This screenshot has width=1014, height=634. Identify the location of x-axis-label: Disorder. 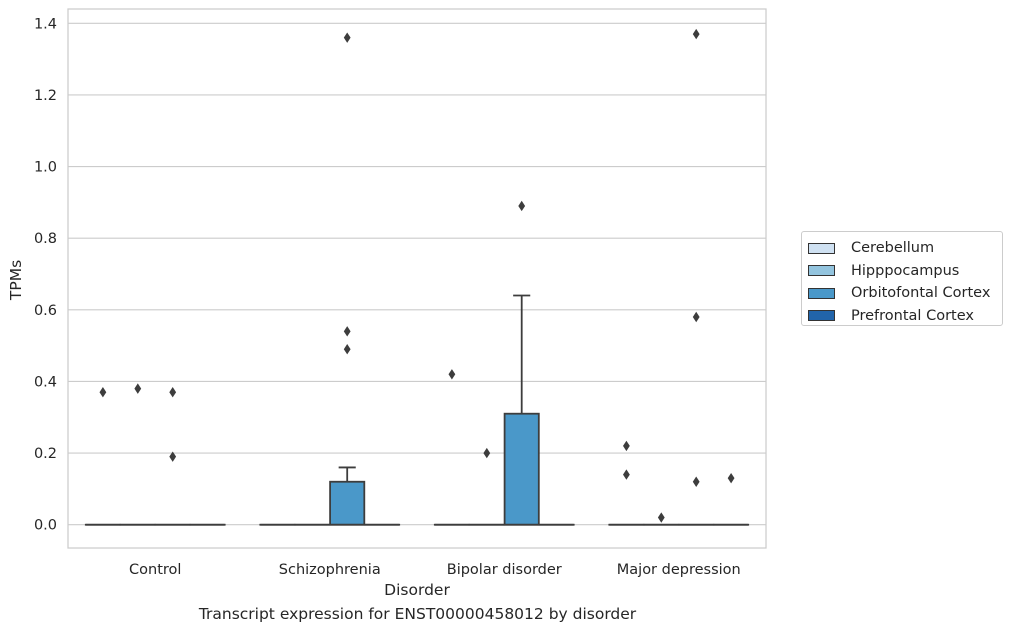
(417, 590).